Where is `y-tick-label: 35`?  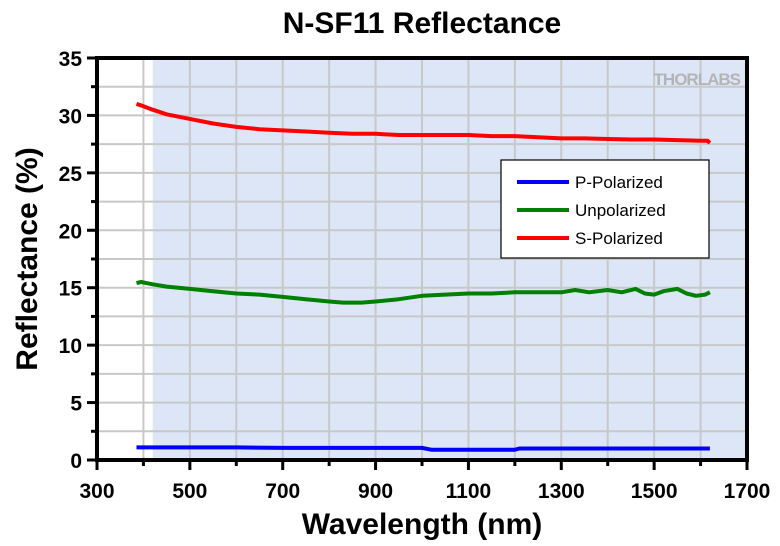
y-tick-label: 35 is located at coordinates (71, 59).